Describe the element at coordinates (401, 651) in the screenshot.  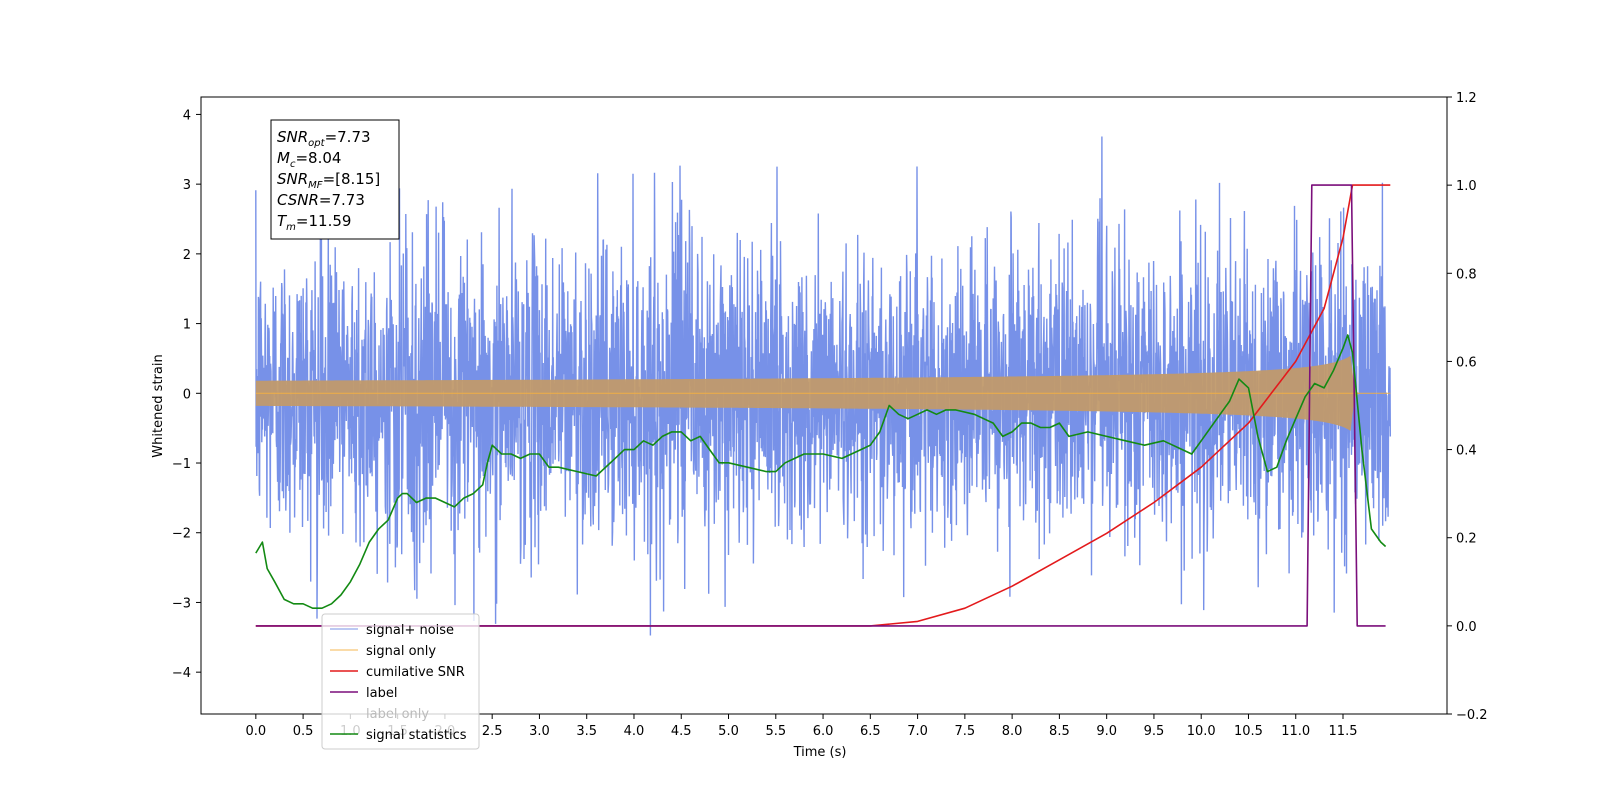
I see `legend-label: signal only` at that location.